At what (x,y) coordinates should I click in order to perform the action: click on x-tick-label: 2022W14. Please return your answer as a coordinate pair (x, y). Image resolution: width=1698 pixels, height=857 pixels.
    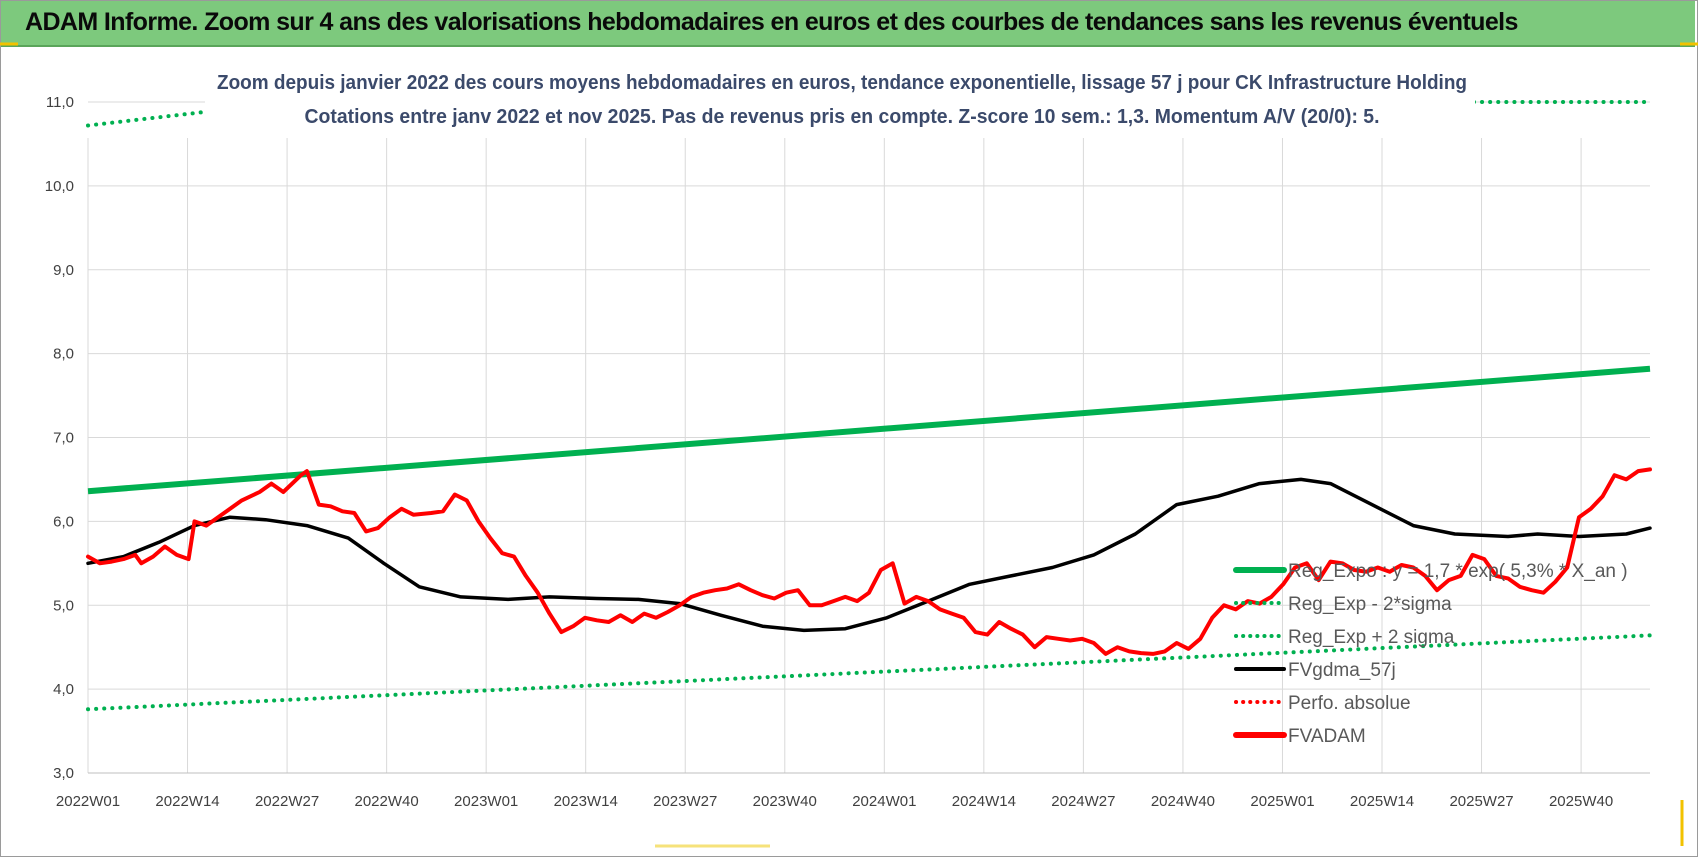
    Looking at the image, I should click on (187, 801).